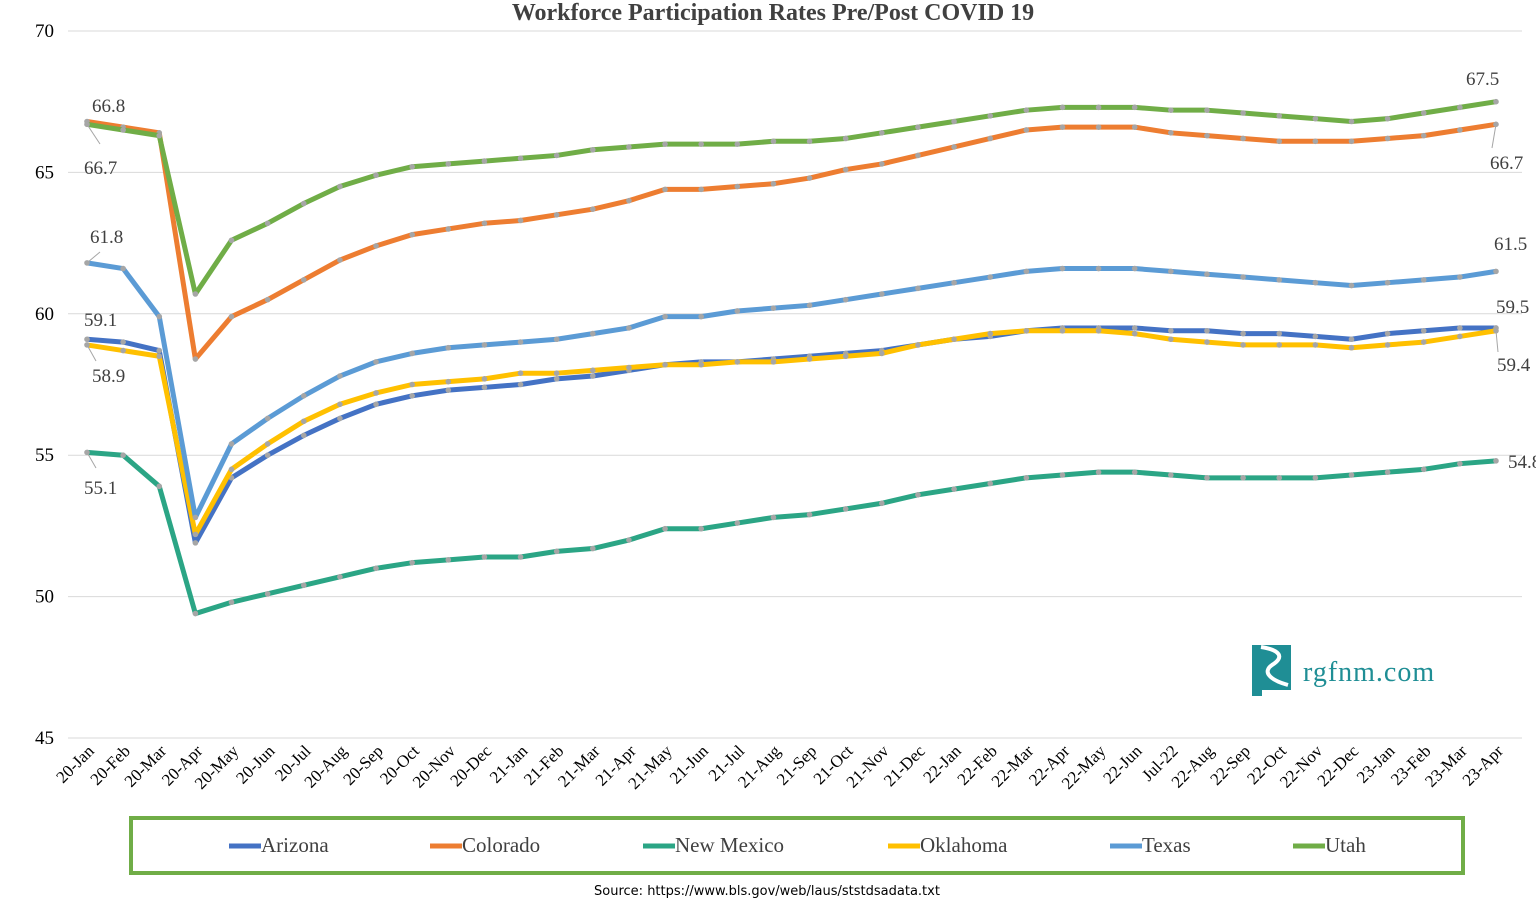  Describe the element at coordinates (295, 845) in the screenshot. I see `legend-label: Arizona` at that location.